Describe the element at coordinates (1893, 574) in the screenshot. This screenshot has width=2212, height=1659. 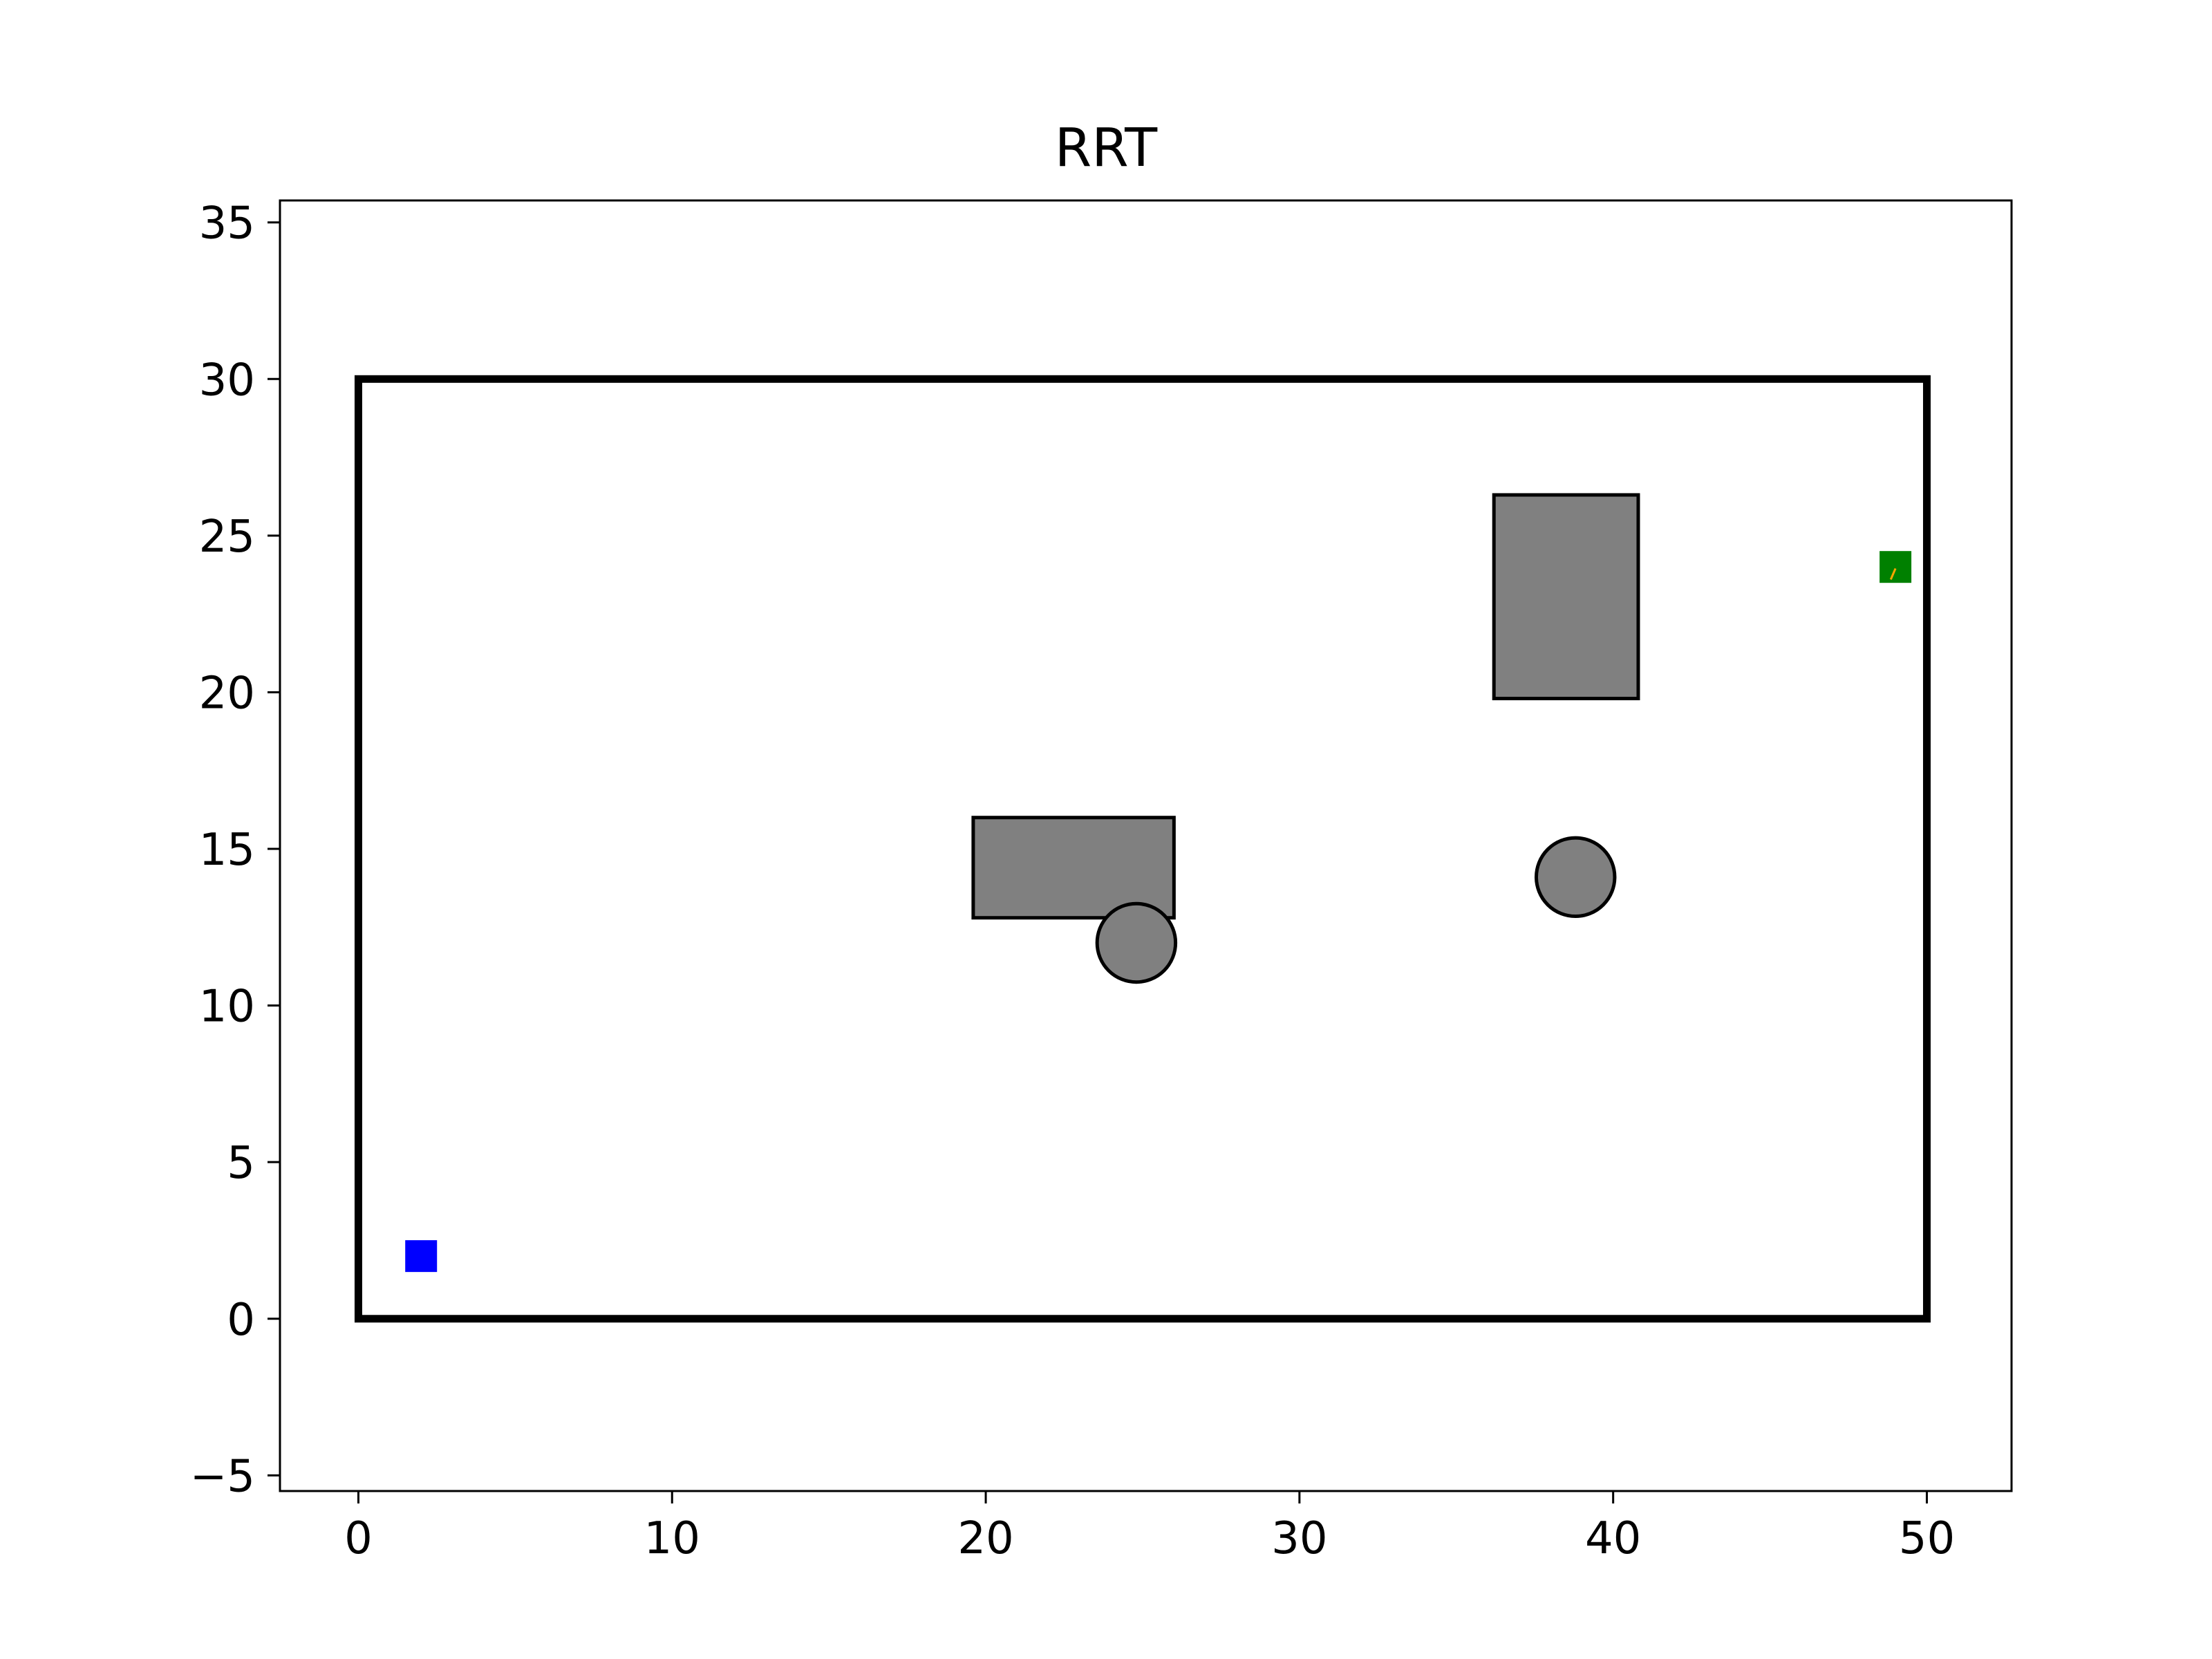
I see `path-segment` at that location.